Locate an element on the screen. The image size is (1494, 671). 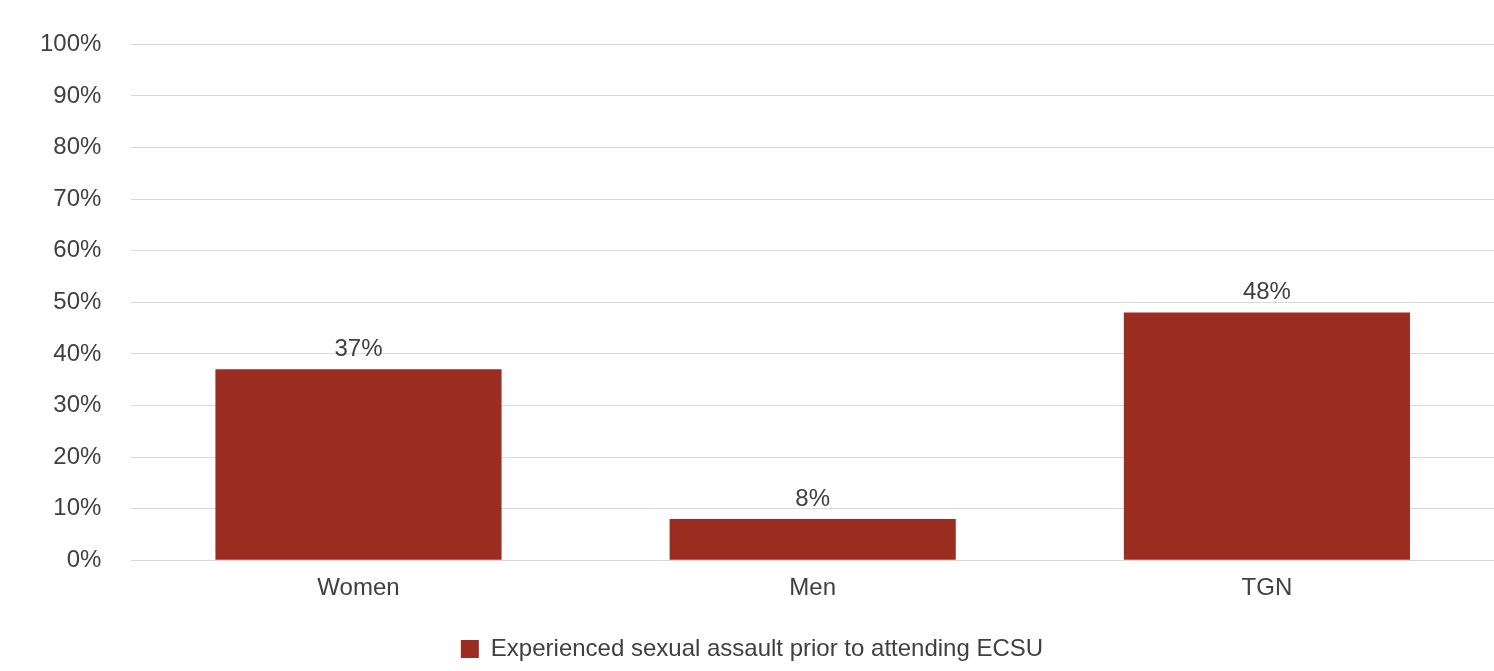
x-tick-label: TGN is located at coordinates (1267, 587).